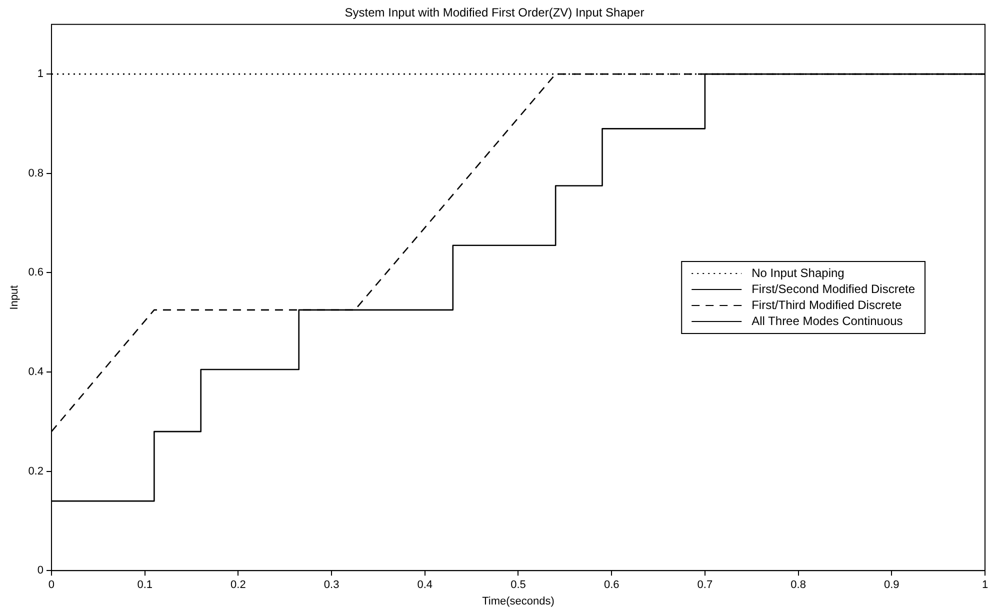 The image size is (995, 608). What do you see at coordinates (238, 585) in the screenshot?
I see `x-tick-label: 0.2` at bounding box center [238, 585].